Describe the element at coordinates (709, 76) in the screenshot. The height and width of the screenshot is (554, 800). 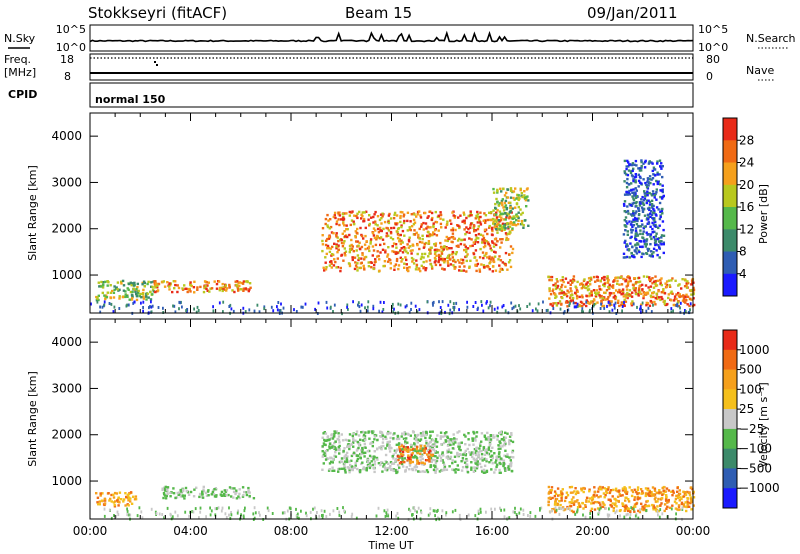
I see `nave-tick-bottom: 0` at that location.